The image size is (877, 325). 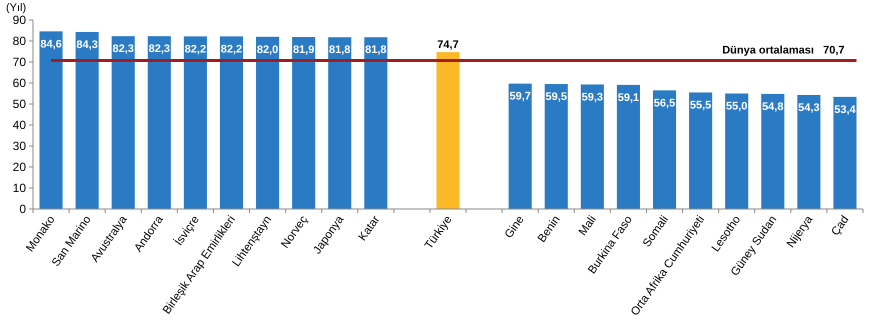 What do you see at coordinates (773, 106) in the screenshot?
I see `data-label: 54,8` at bounding box center [773, 106].